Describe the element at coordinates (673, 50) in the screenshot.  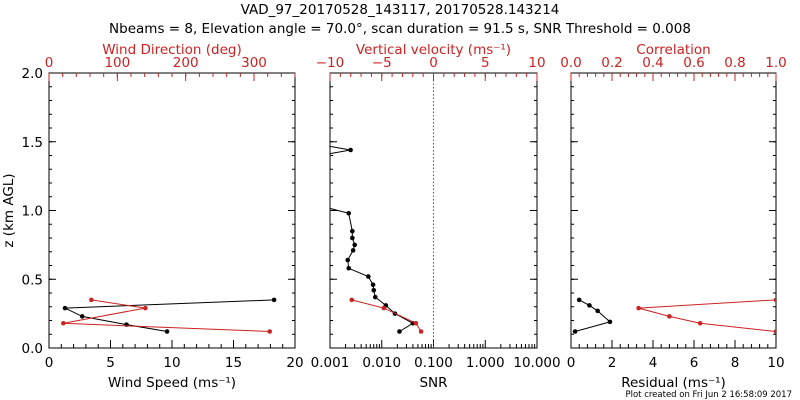
I see `x-top-axis-label: Correlation` at that location.